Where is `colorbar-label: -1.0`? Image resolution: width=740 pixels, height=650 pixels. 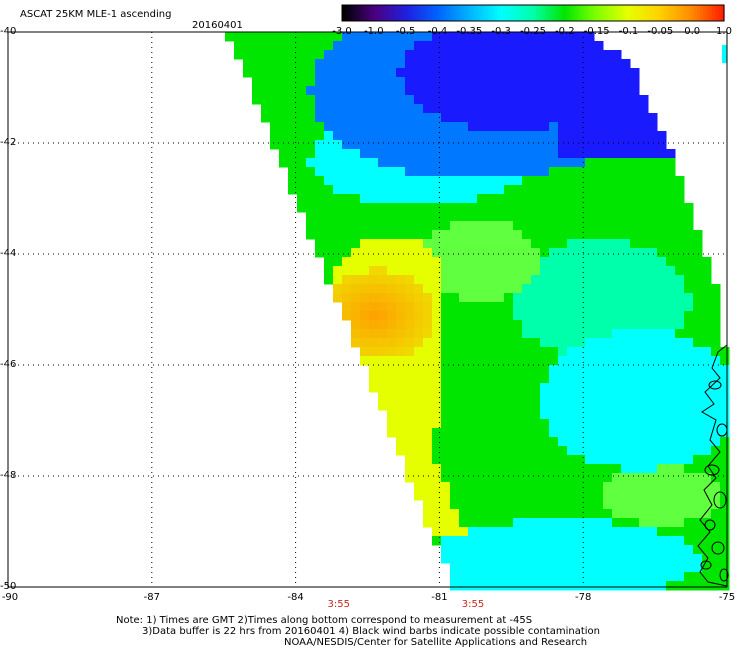
colorbar-label: -1.0 is located at coordinates (374, 31).